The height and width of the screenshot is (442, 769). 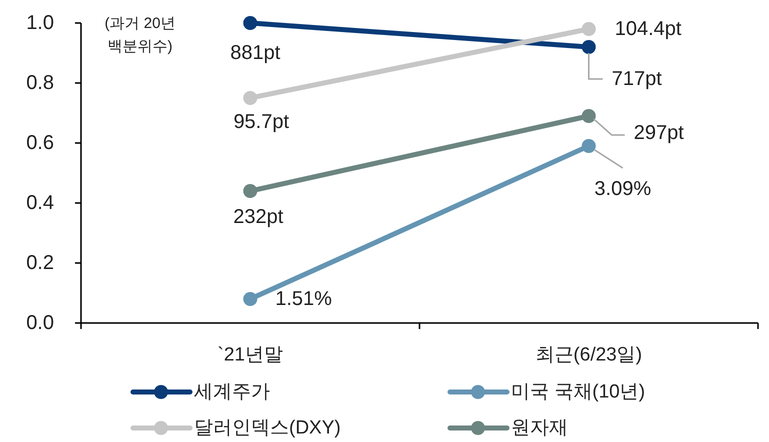 What do you see at coordinates (232, 392) in the screenshot?
I see `legend-label: 세계주가` at bounding box center [232, 392].